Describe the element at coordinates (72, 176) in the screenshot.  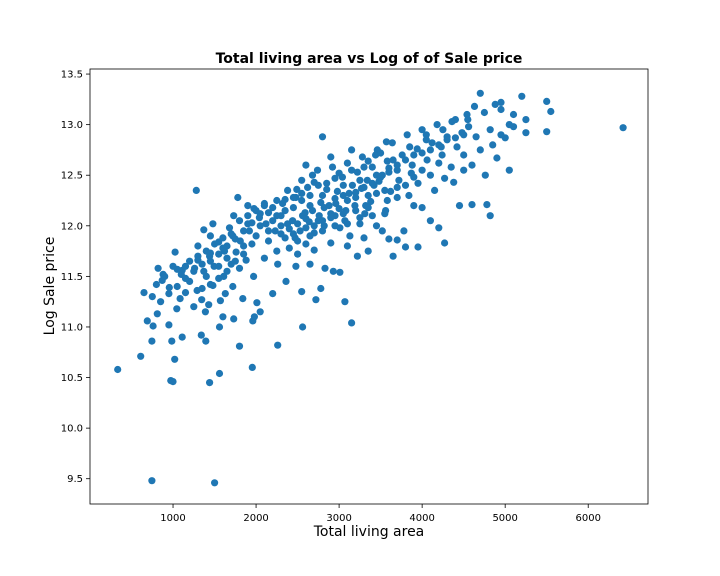
I see `y-tick-label: 12.5` at that location.